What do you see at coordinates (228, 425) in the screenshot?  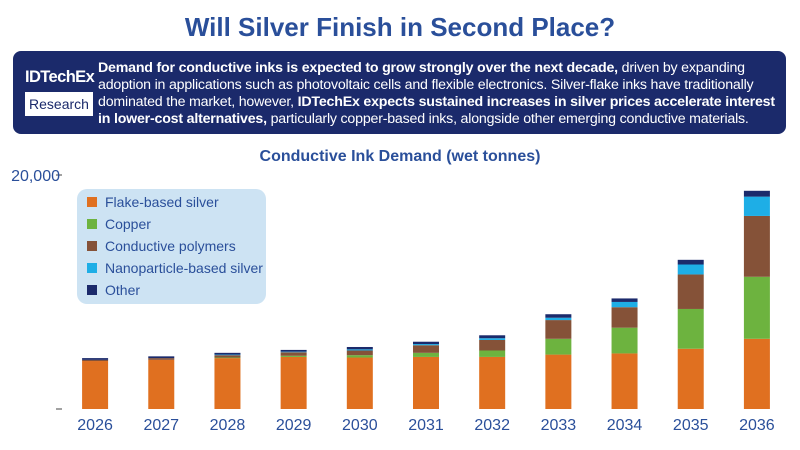 I see `x-tick-label: 2028` at bounding box center [228, 425].